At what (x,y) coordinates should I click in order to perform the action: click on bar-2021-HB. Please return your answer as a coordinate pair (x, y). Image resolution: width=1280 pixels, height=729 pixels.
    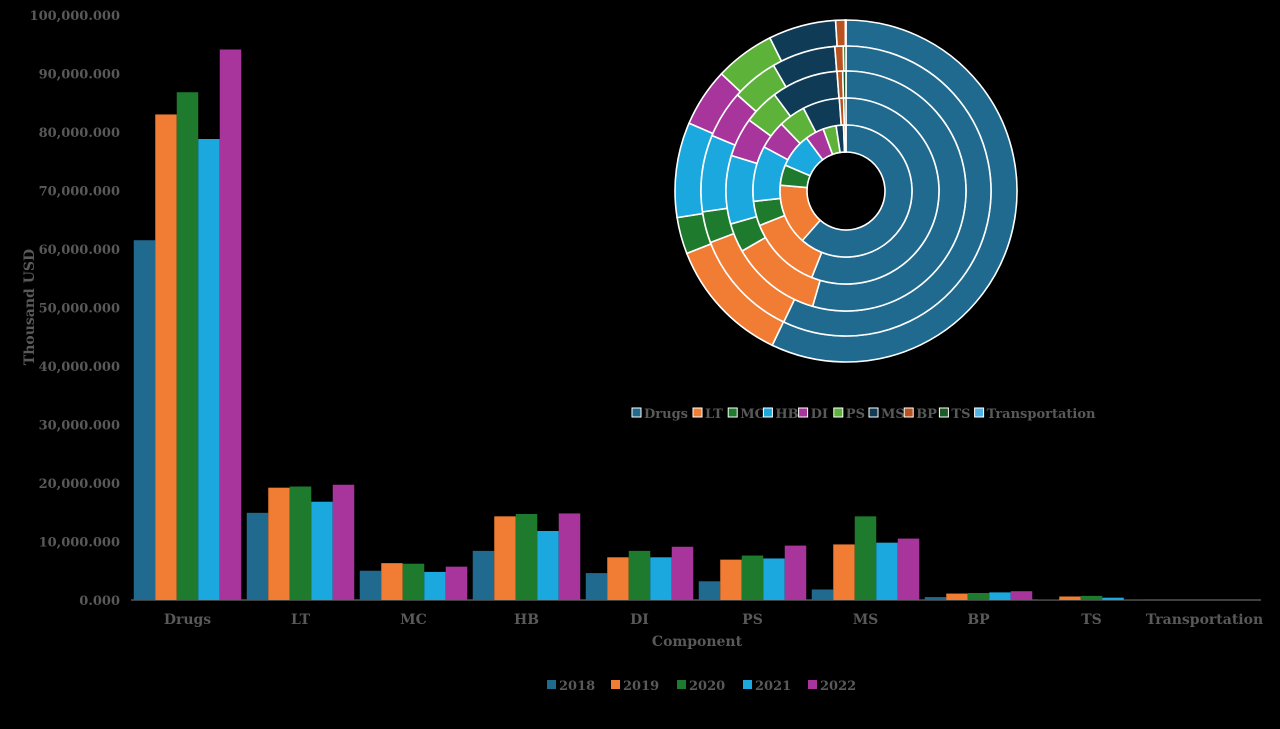
    Looking at the image, I should click on (548, 565).